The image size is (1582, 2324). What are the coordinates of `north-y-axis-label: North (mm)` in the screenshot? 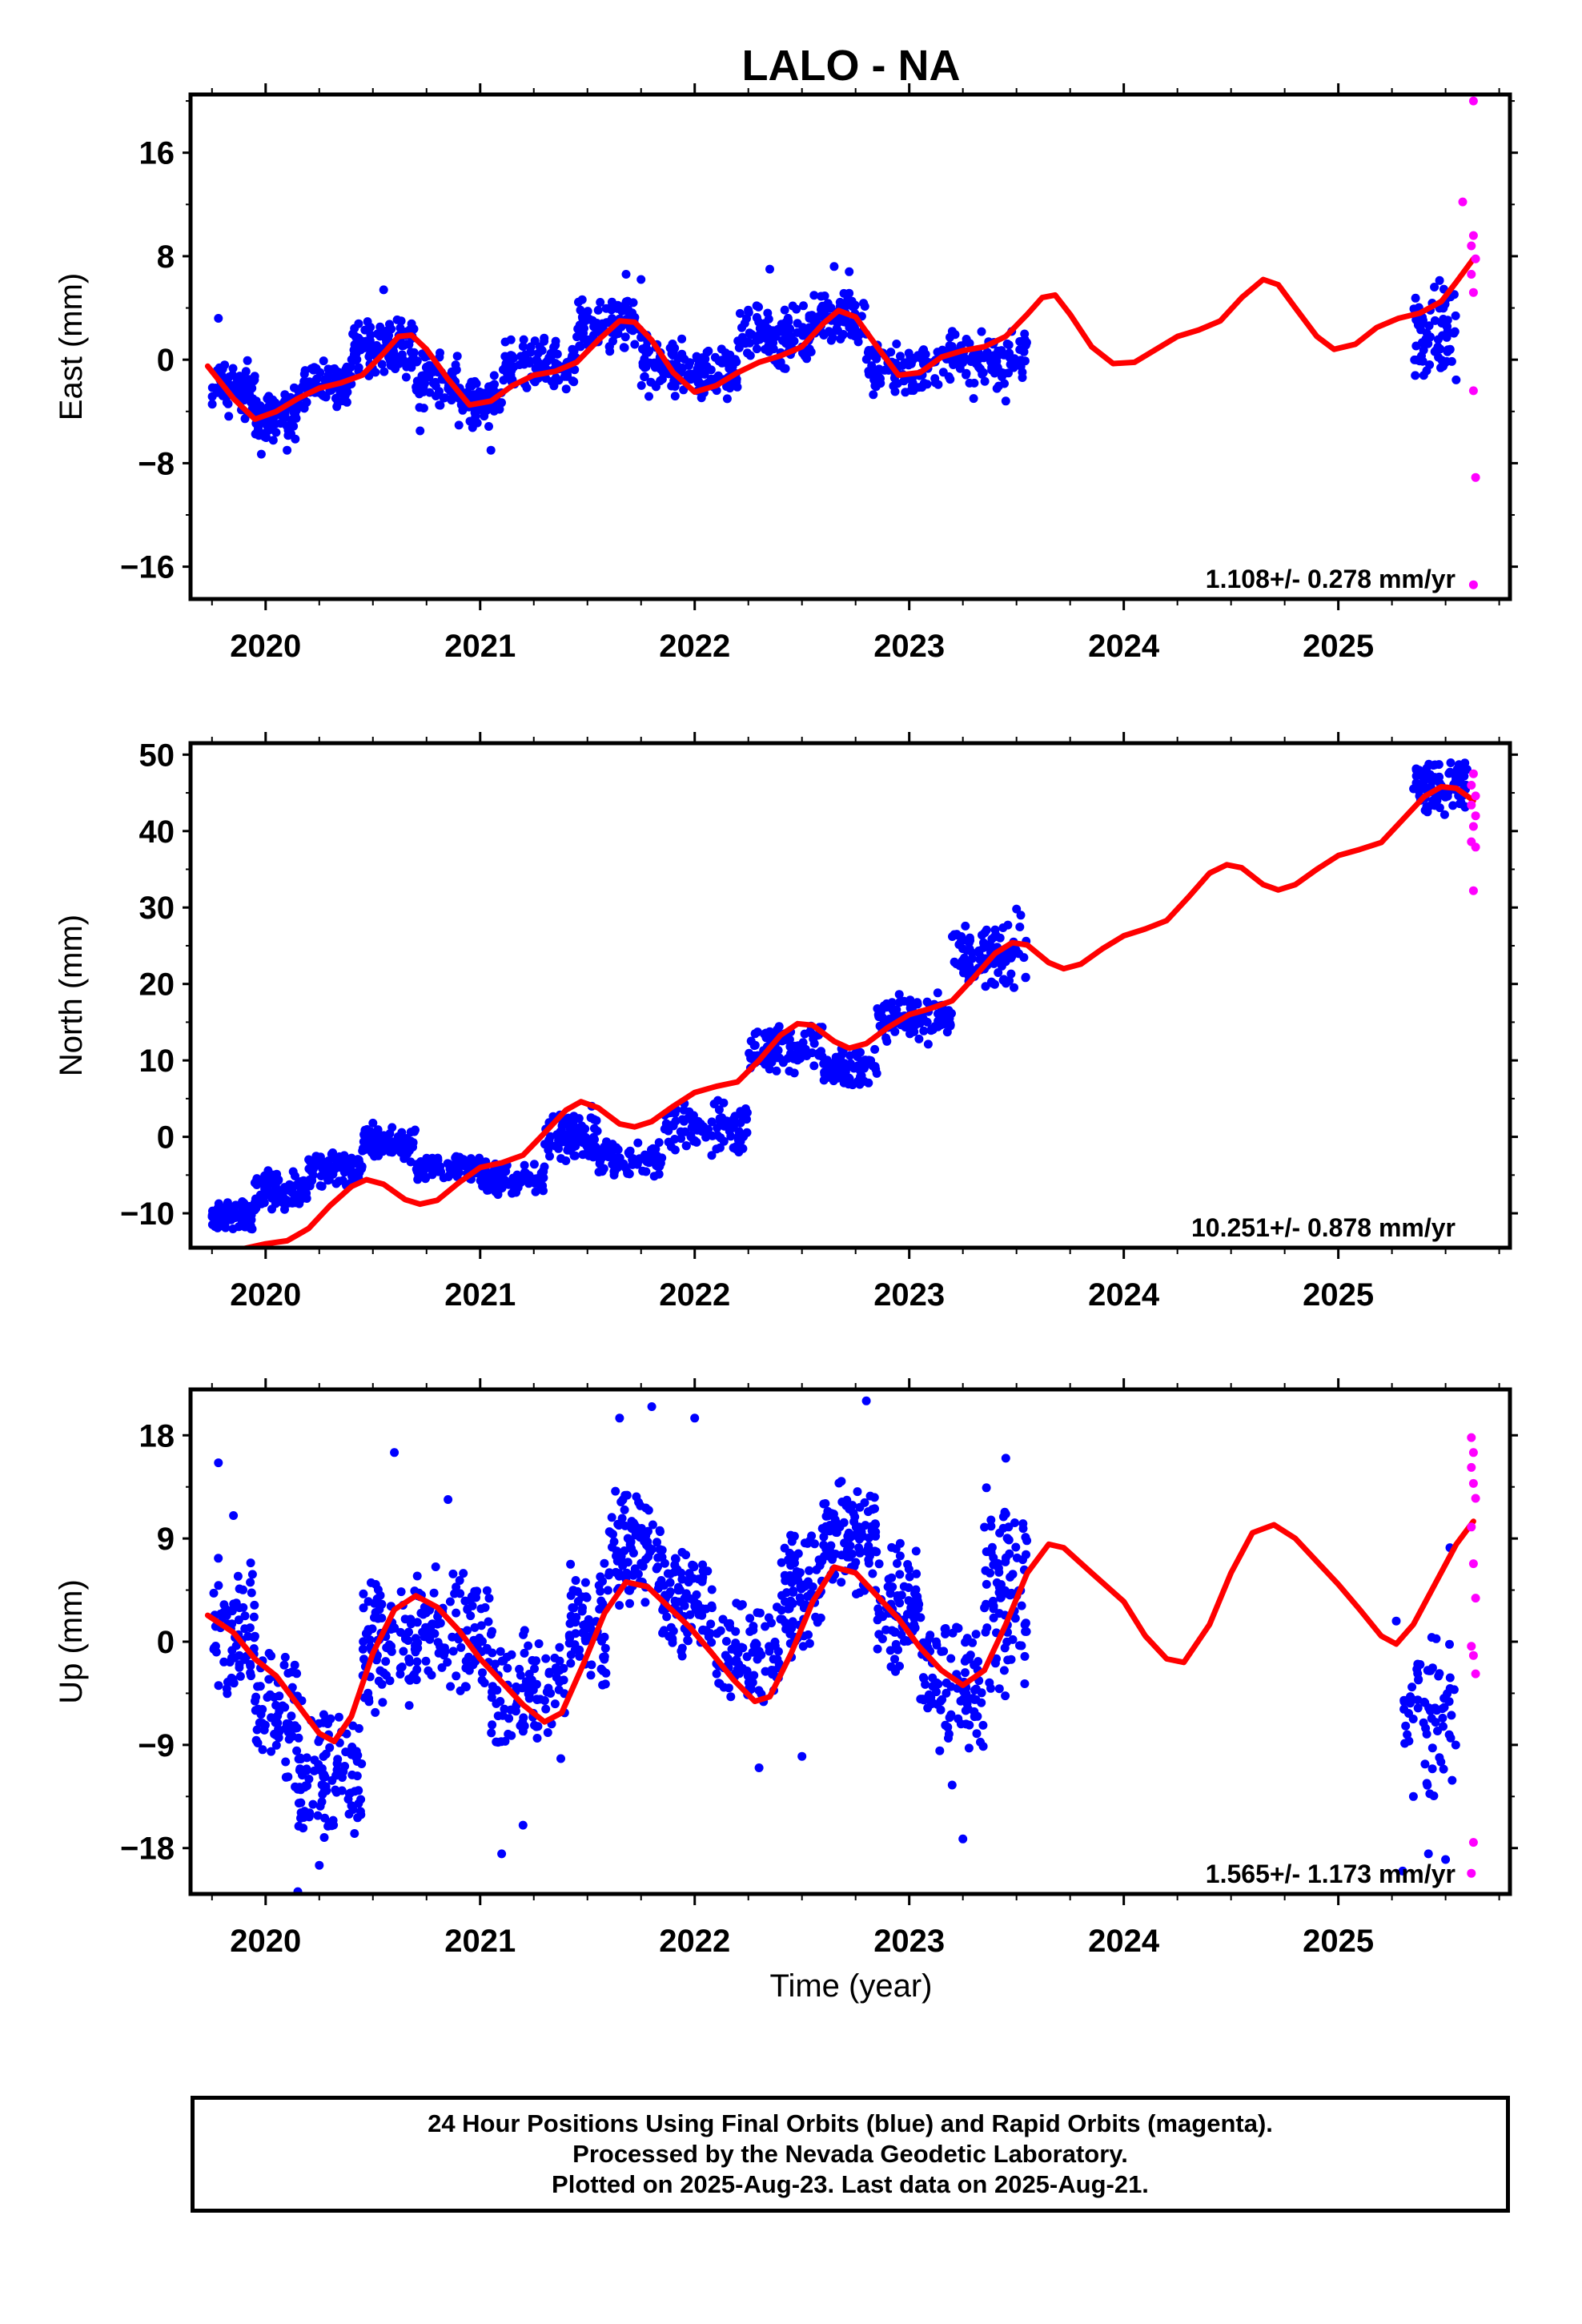 It's located at (71, 995).